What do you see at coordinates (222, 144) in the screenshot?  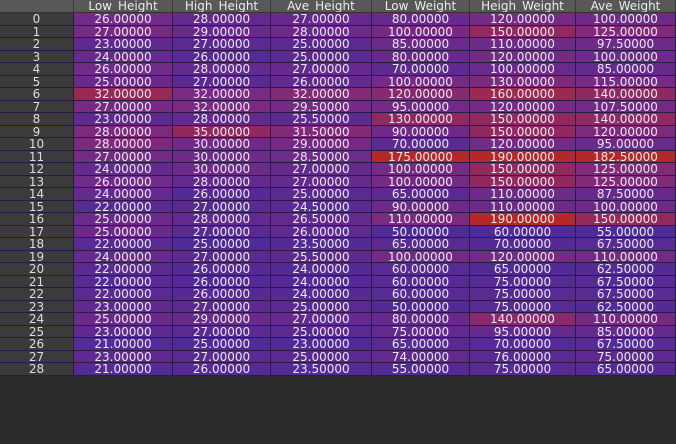 I see `cell-high-height: 30.00000` at bounding box center [222, 144].